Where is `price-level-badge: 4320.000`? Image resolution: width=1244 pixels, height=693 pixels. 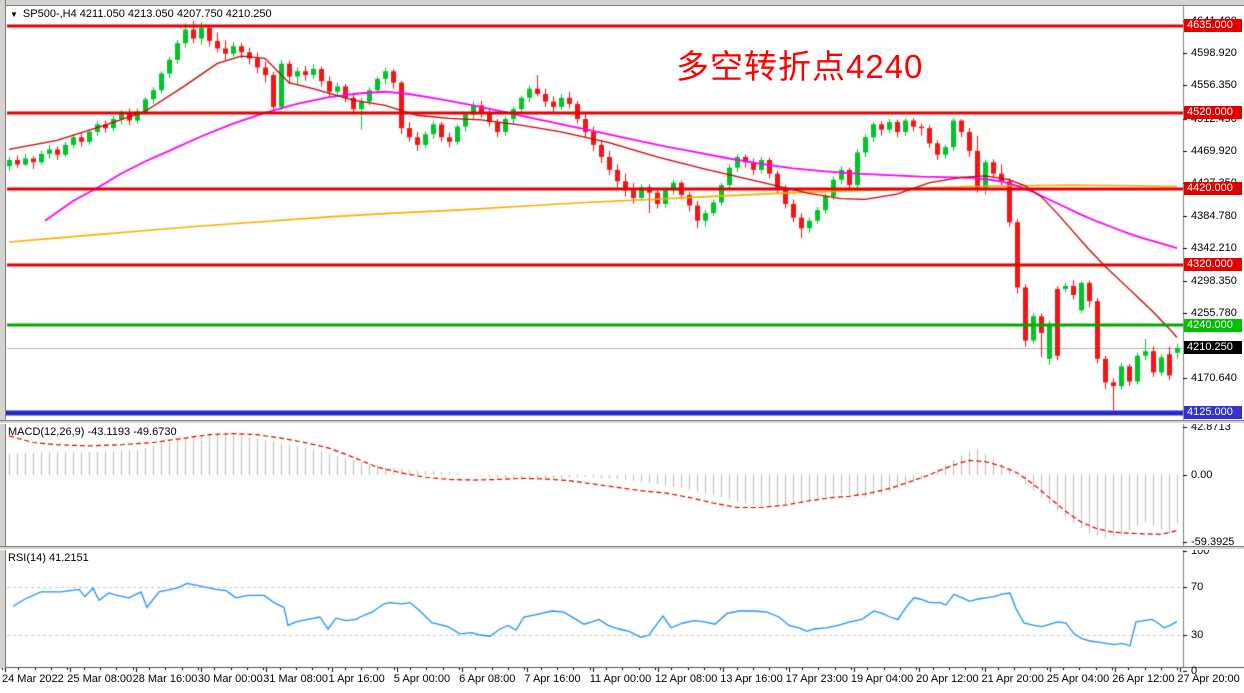
price-level-badge: 4320.000 is located at coordinates (1213, 265).